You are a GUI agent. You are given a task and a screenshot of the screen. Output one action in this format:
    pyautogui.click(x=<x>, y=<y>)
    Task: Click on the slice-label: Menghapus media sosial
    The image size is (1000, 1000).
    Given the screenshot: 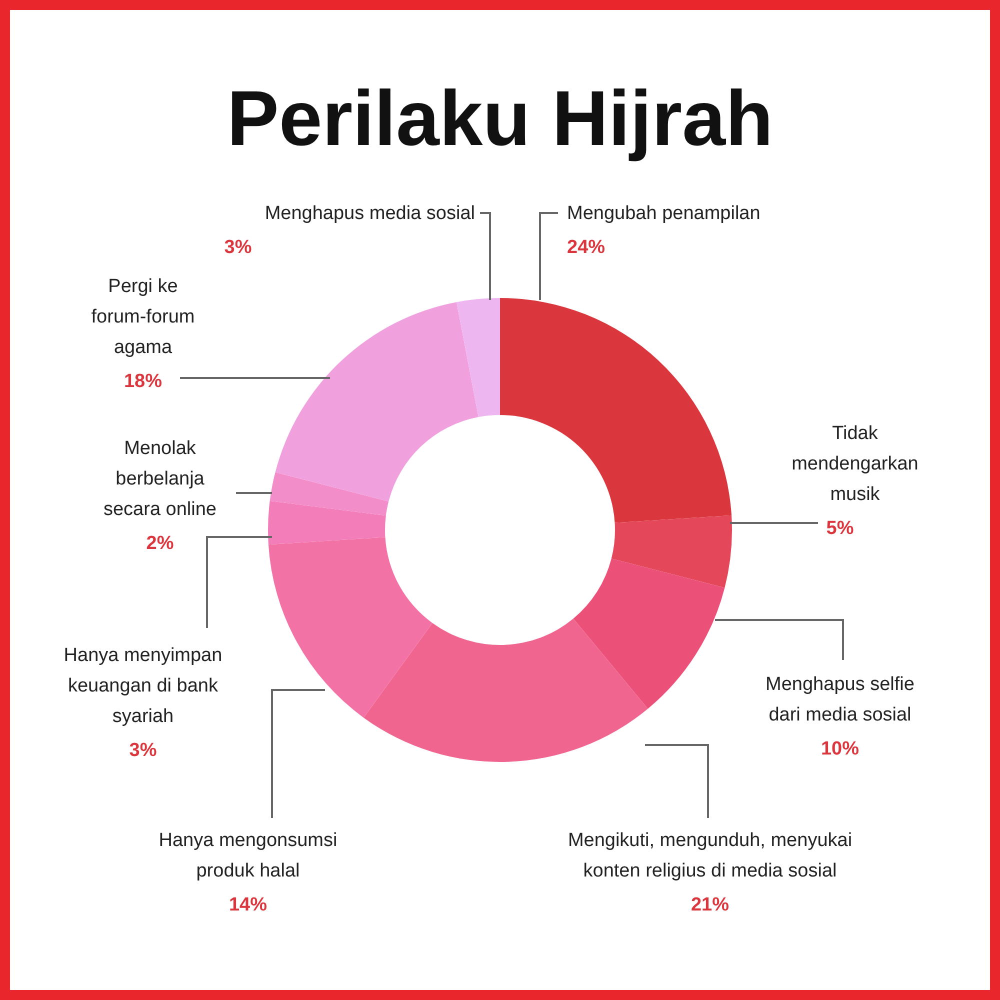 What is the action you would take?
    pyautogui.click(x=369, y=213)
    